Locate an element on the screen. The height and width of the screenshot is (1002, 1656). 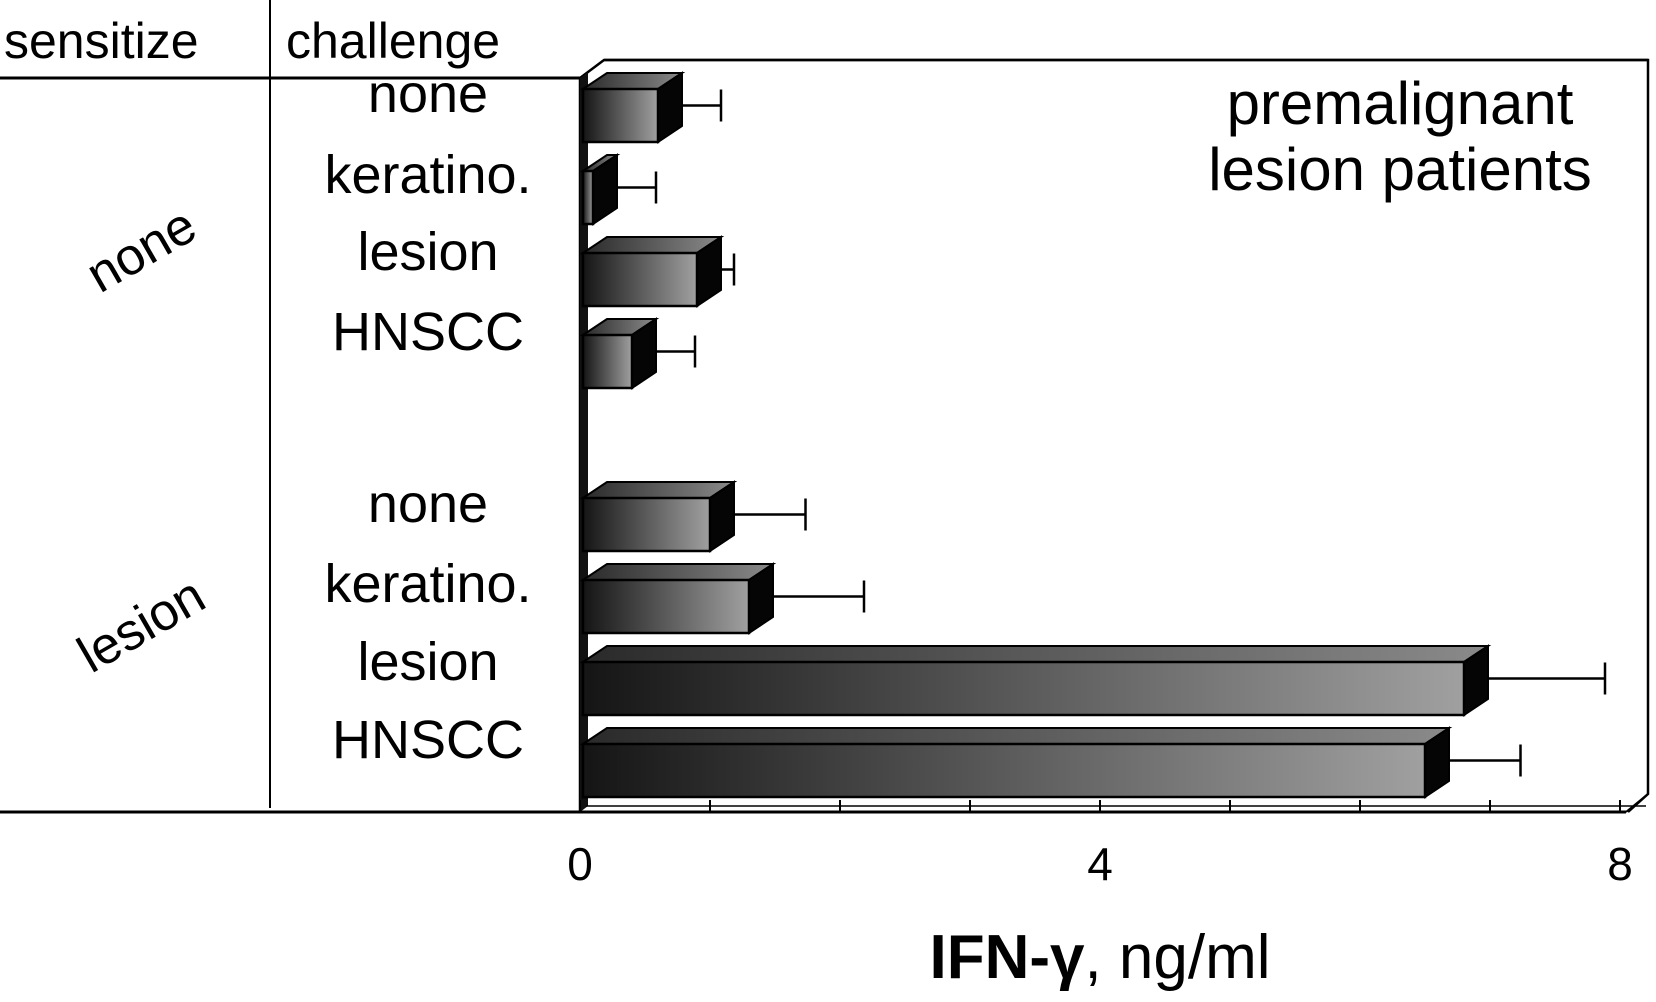
annotation-line-1: premalignant is located at coordinates (1400, 103).